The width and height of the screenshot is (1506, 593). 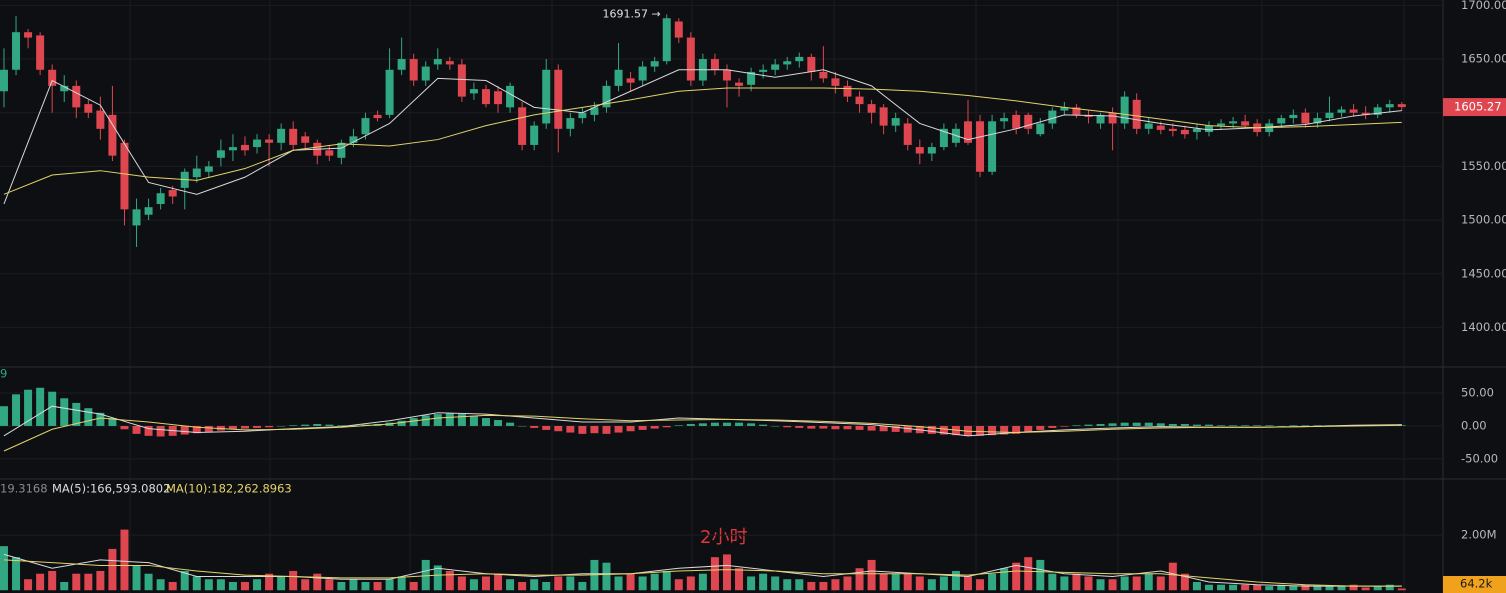 I want to click on last-volume-label: 64.2k, so click(x=1476, y=584).